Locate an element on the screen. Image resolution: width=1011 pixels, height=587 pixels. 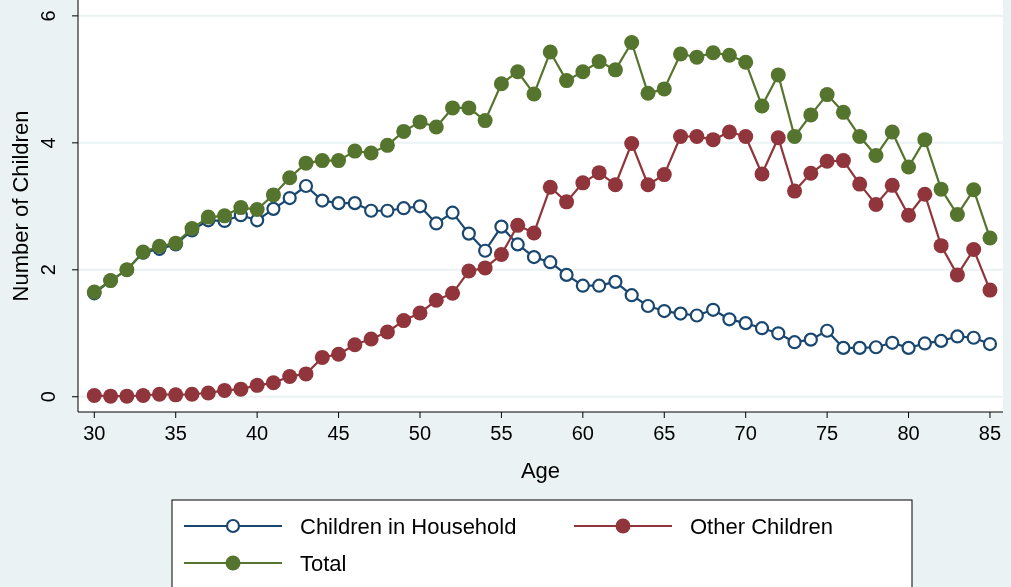
x-tick-label: 60 is located at coordinates (582, 433).